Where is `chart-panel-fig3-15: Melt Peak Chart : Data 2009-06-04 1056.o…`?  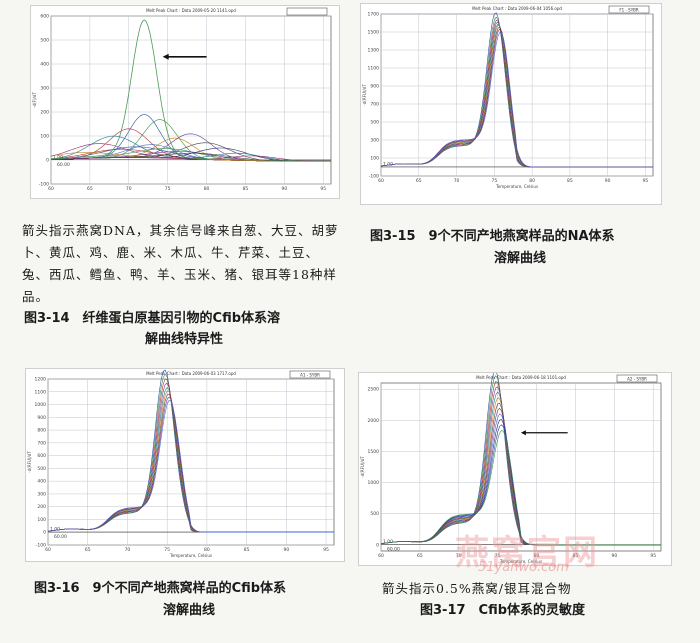
chart-panel-fig3-15: Melt Peak Chart : Data 2009-06-04 1056.o… is located at coordinates (511, 104).